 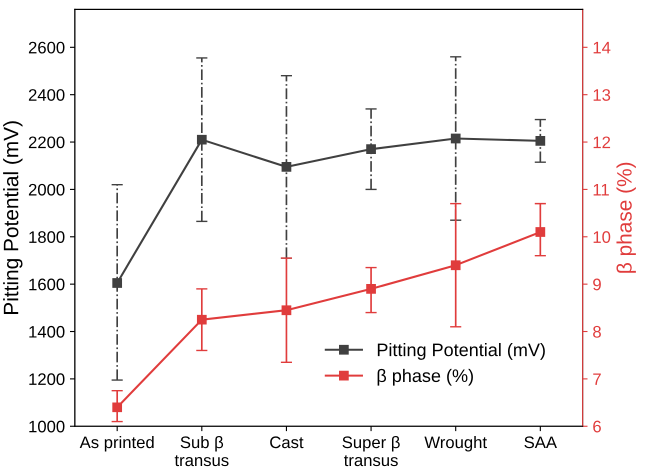 I want to click on legend-label: Pitting Potential (mV), so click(x=461, y=351).